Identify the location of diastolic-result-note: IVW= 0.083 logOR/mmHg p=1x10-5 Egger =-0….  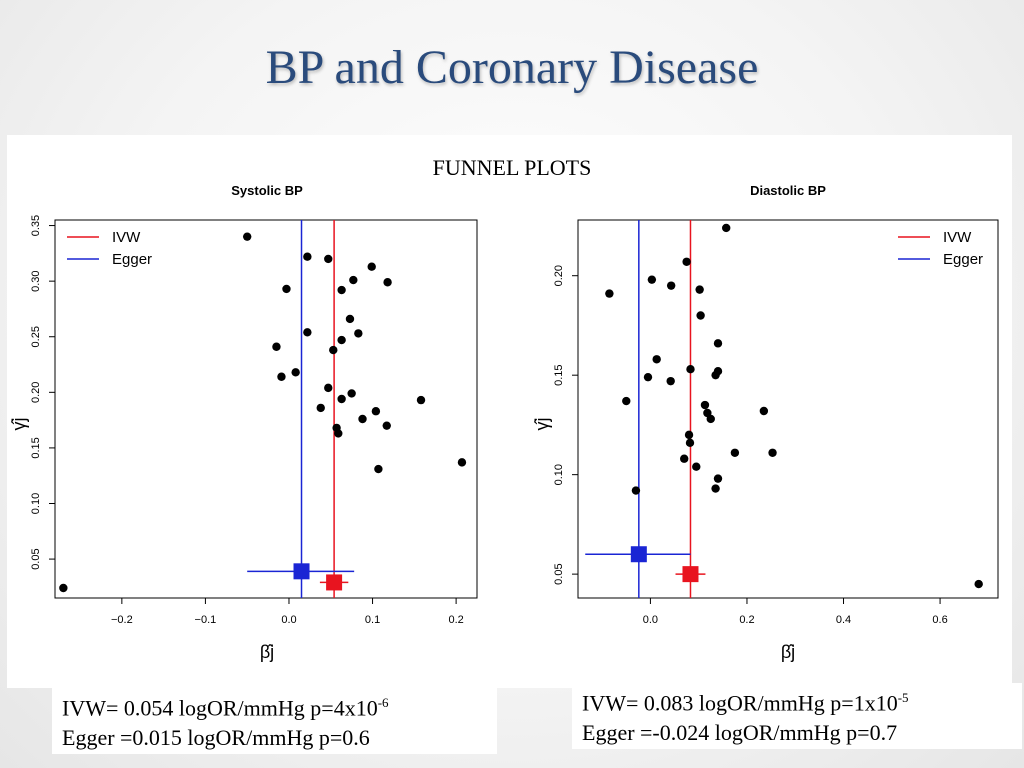
(797, 716).